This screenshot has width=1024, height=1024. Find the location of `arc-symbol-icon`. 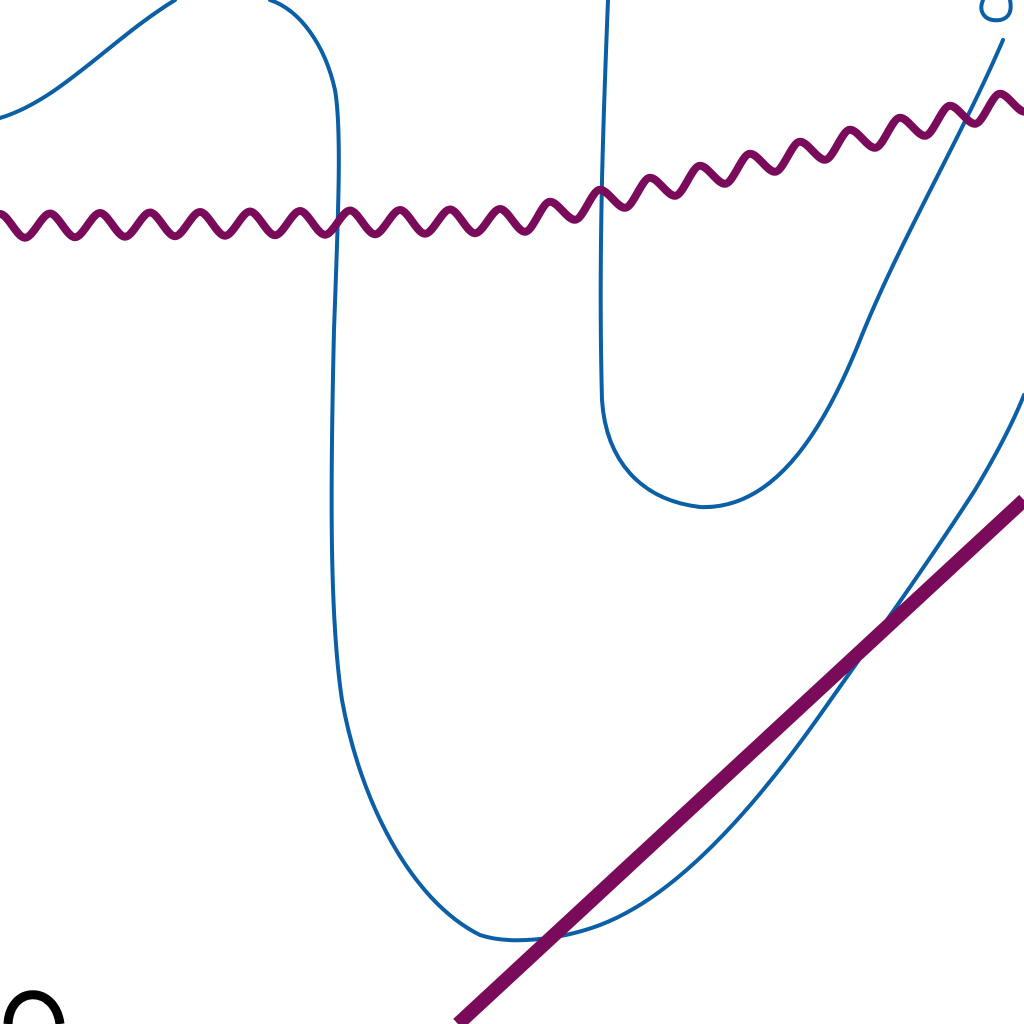

arc-symbol-icon is located at coordinates (34, 1007).